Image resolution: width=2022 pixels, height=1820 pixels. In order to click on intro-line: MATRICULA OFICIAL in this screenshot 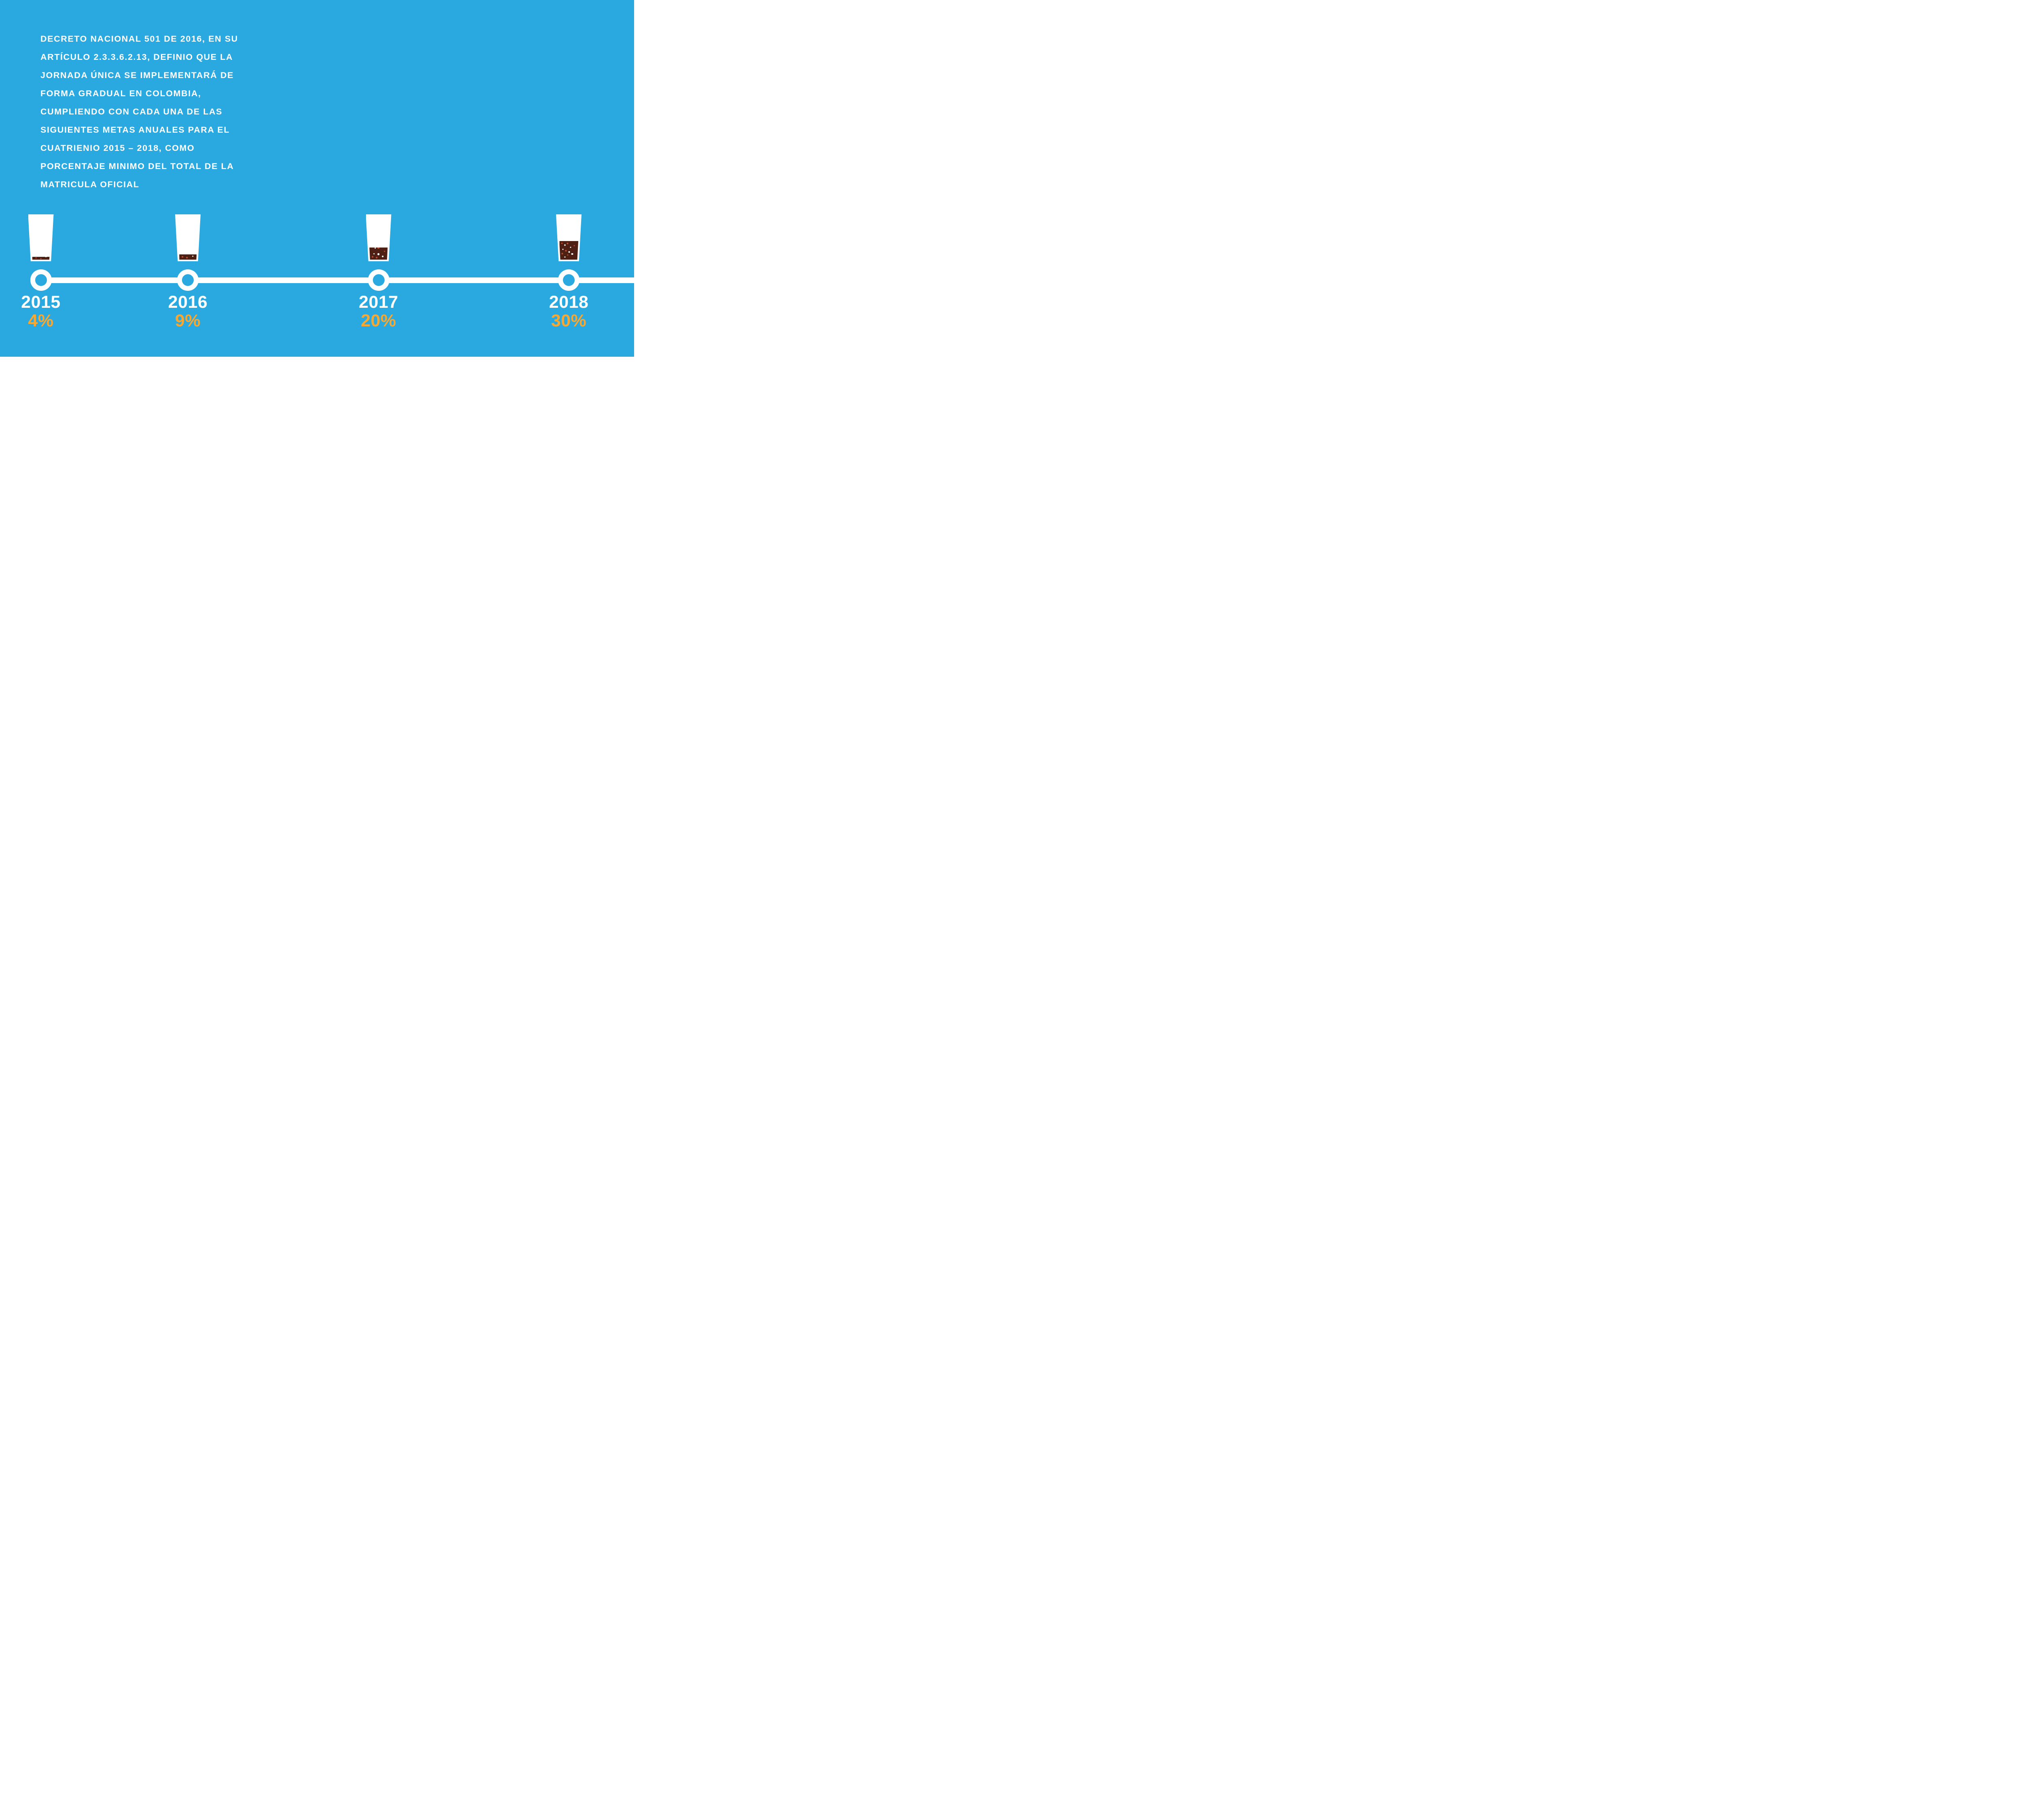, I will do `click(90, 184)`.